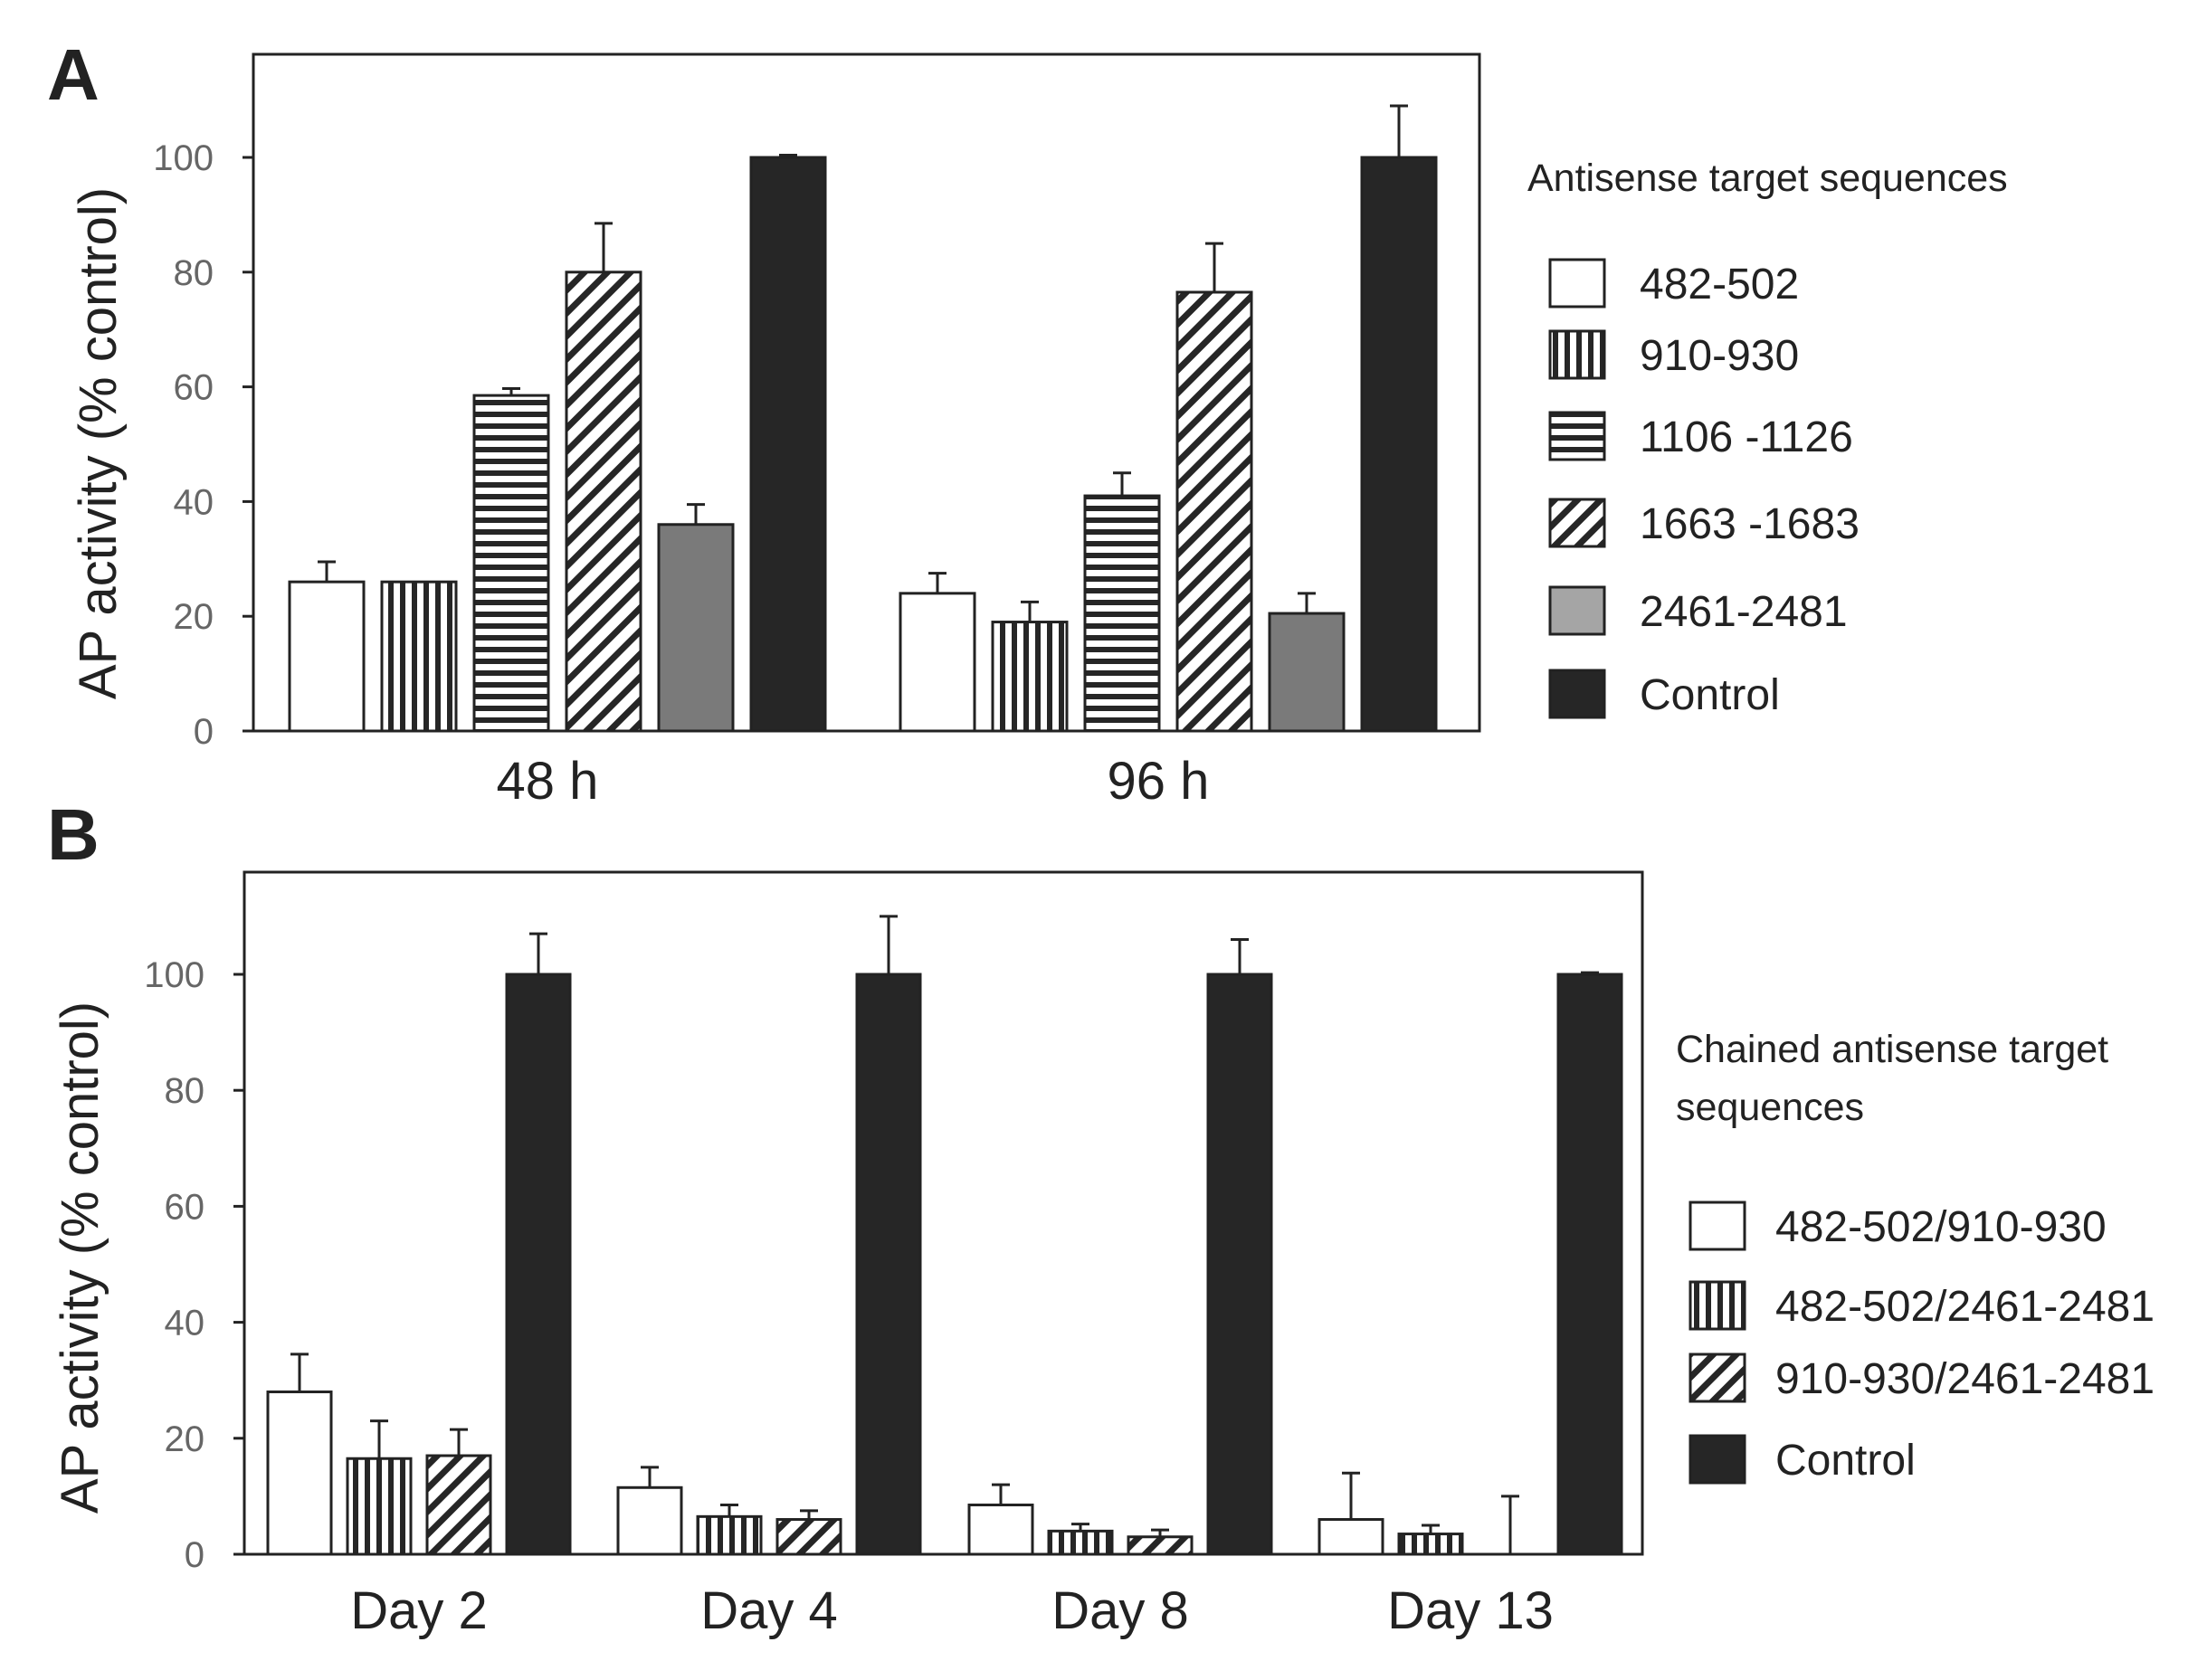  I want to click on panel-a-legend-label: 2461-2481, so click(1744, 612).